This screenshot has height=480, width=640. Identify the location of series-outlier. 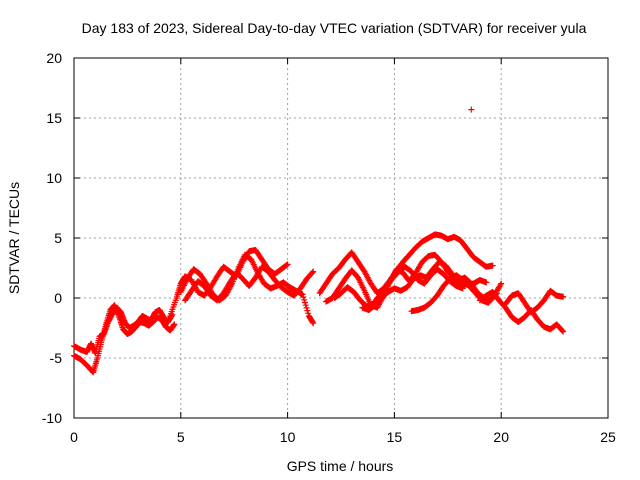
(471, 109).